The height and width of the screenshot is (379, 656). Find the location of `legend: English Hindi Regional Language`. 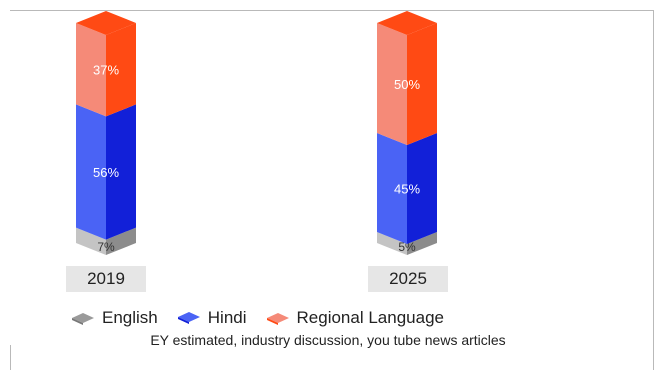

legend: English Hindi Regional Language is located at coordinates (266, 318).